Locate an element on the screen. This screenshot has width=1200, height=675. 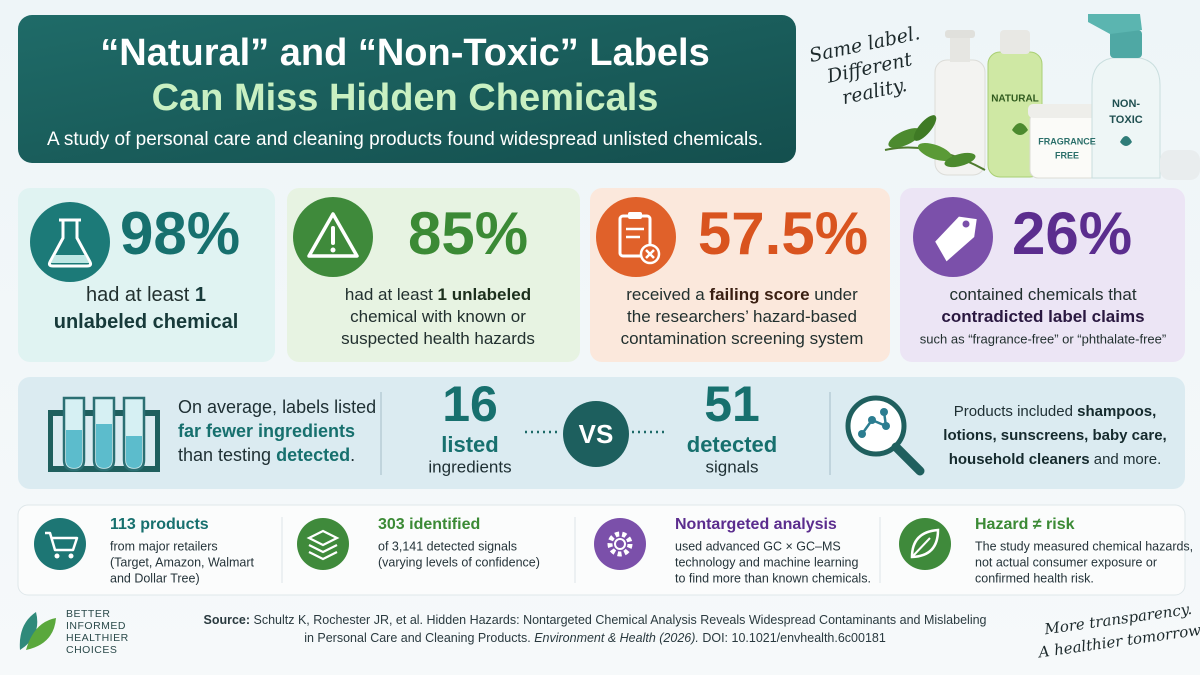
magnifier-icon is located at coordinates (885, 435).